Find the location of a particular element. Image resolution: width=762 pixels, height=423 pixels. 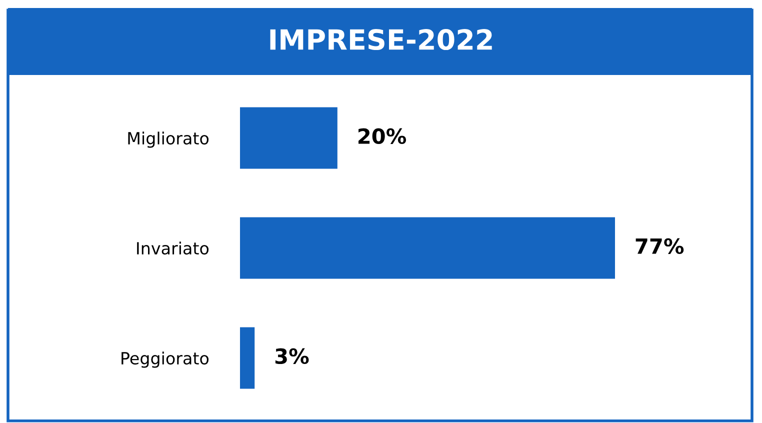

chart-title: IMPRESE-2022 is located at coordinates (381, 39).